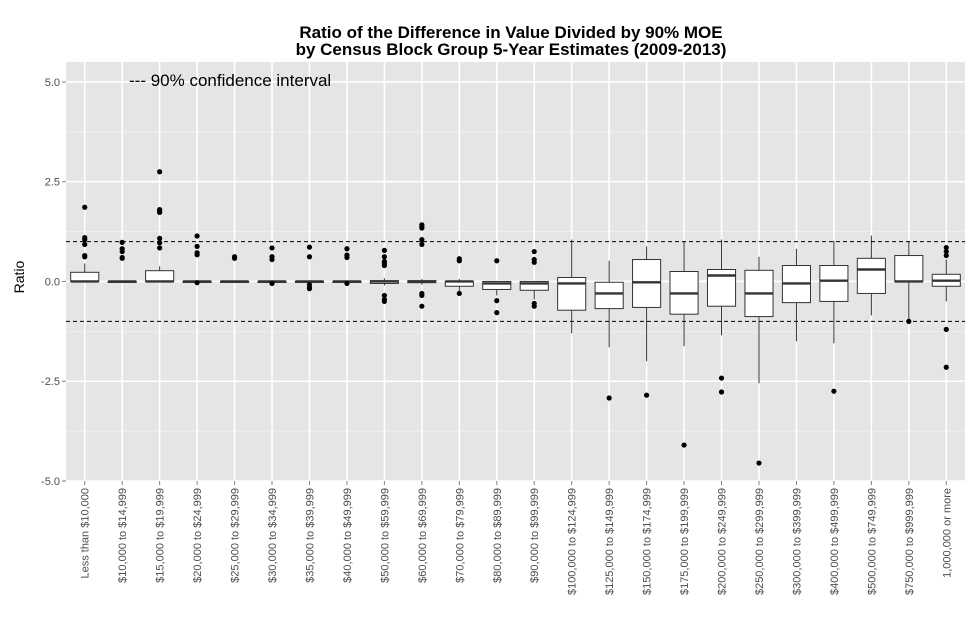 This screenshot has height=641, width=980. I want to click on x-tick-label: Less than $10,000, so click(86, 533).